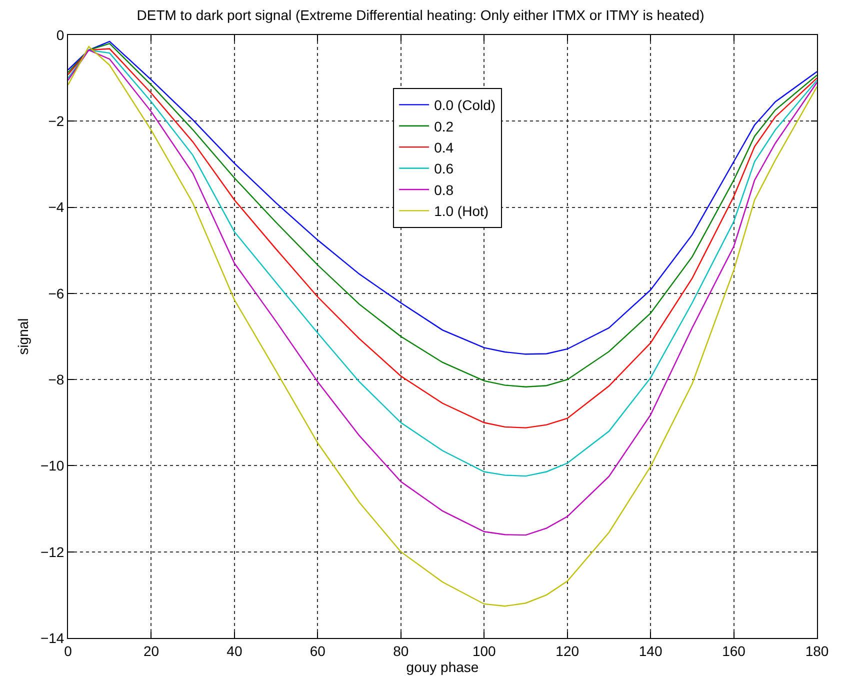 The image size is (841, 685). What do you see at coordinates (465, 105) in the screenshot?
I see `legend-label: 0.0 (Cold)` at bounding box center [465, 105].